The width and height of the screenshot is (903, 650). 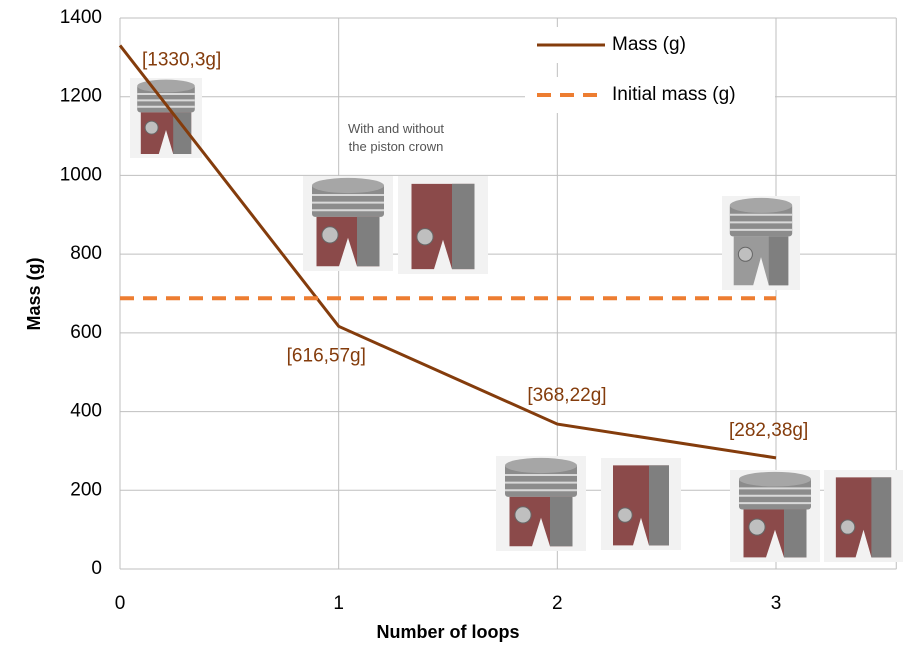 I want to click on annotation-line: With and without, so click(x=396, y=128).